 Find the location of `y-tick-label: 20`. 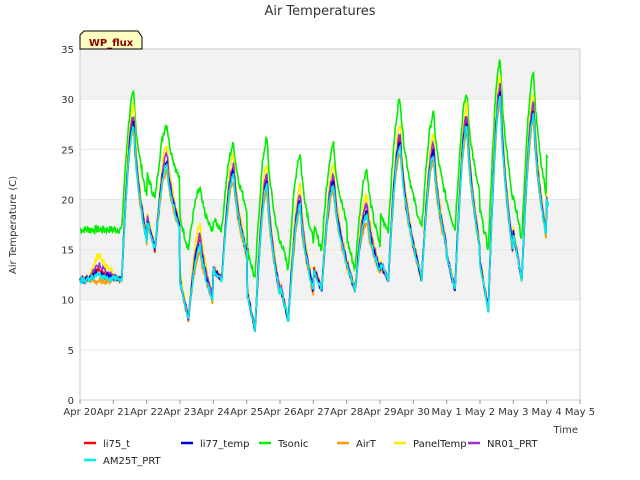

y-tick-label: 20 is located at coordinates (67, 200).